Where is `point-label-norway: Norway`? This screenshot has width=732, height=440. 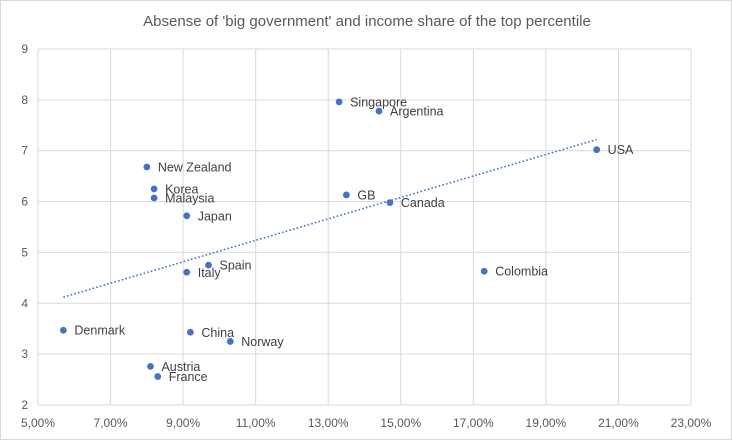 point-label-norway: Norway is located at coordinates (262, 342).